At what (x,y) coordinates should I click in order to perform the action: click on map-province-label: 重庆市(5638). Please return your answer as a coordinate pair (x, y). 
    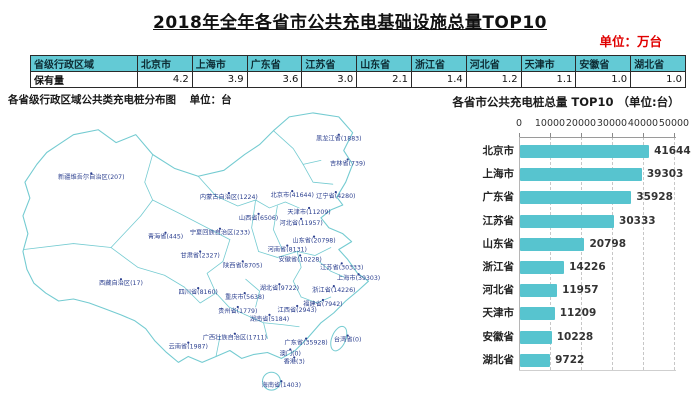
    Looking at the image, I should click on (244, 297).